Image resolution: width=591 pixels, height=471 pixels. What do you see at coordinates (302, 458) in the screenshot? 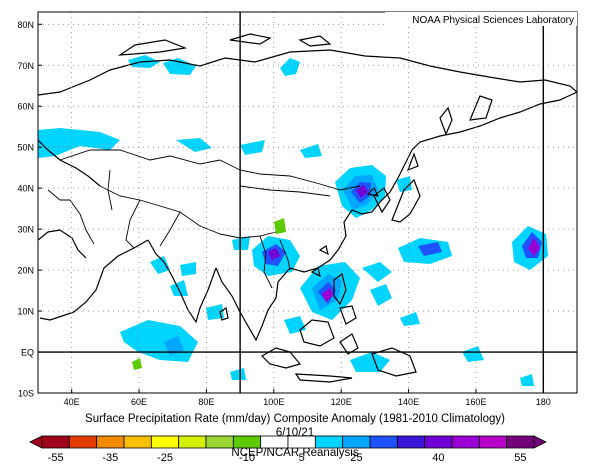
I see `colorbar-label: 5` at bounding box center [302, 458].